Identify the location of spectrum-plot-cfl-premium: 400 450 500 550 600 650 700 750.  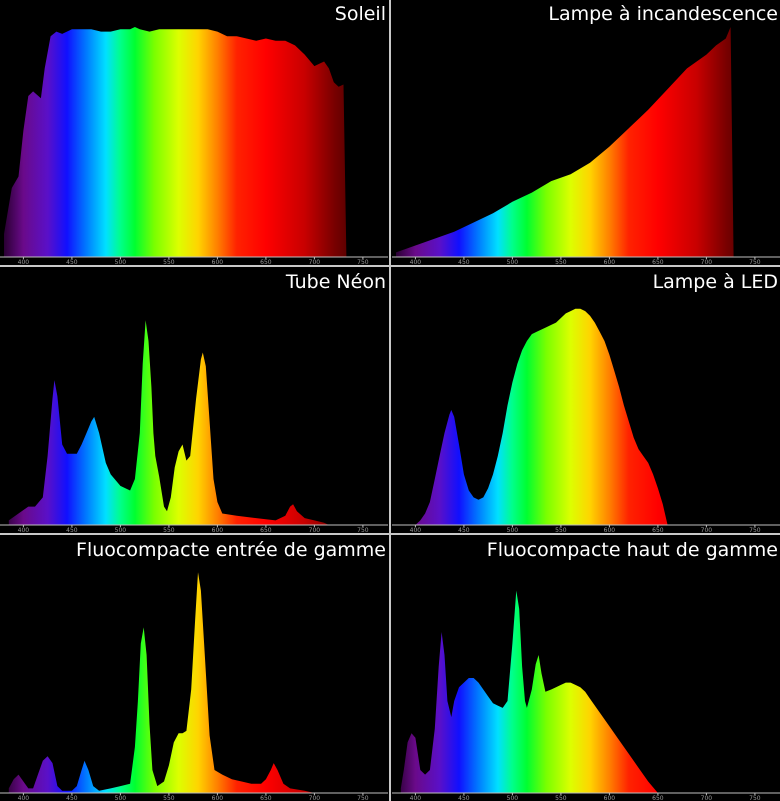
(586, 695).